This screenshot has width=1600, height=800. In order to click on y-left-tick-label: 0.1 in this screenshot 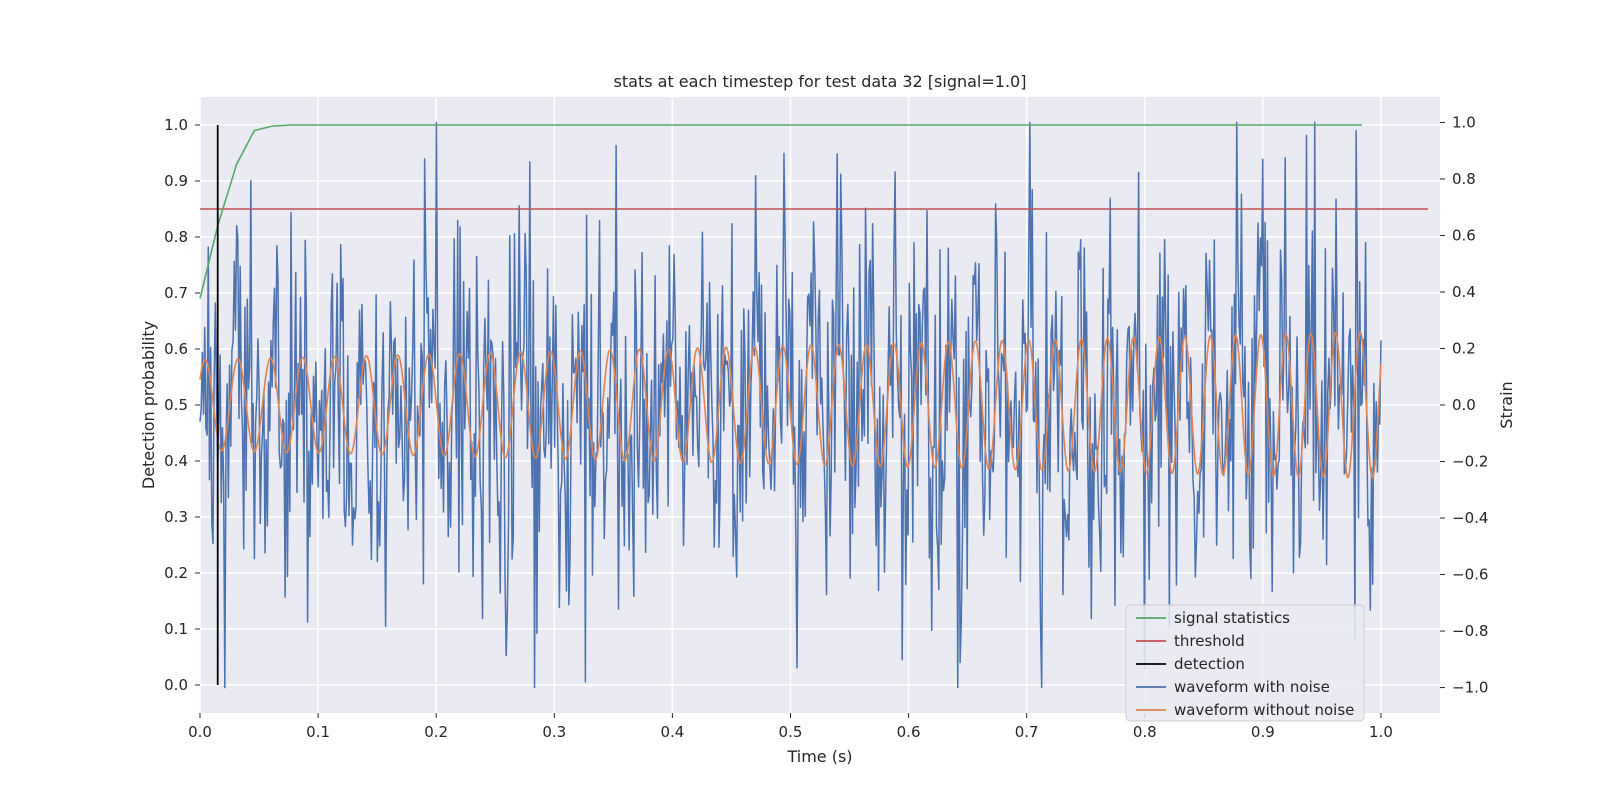, I will do `click(176, 629)`.